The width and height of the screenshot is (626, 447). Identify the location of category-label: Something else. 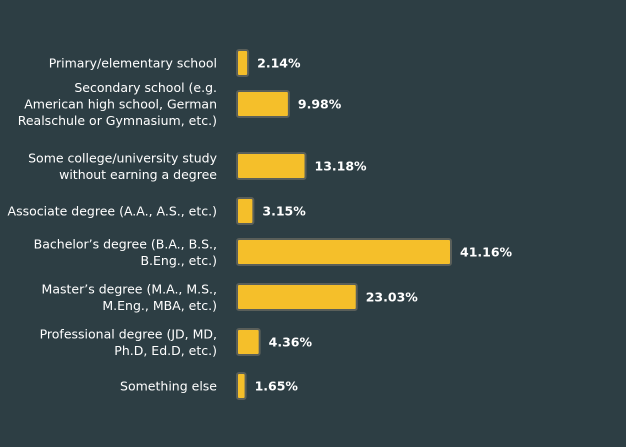
(168, 386).